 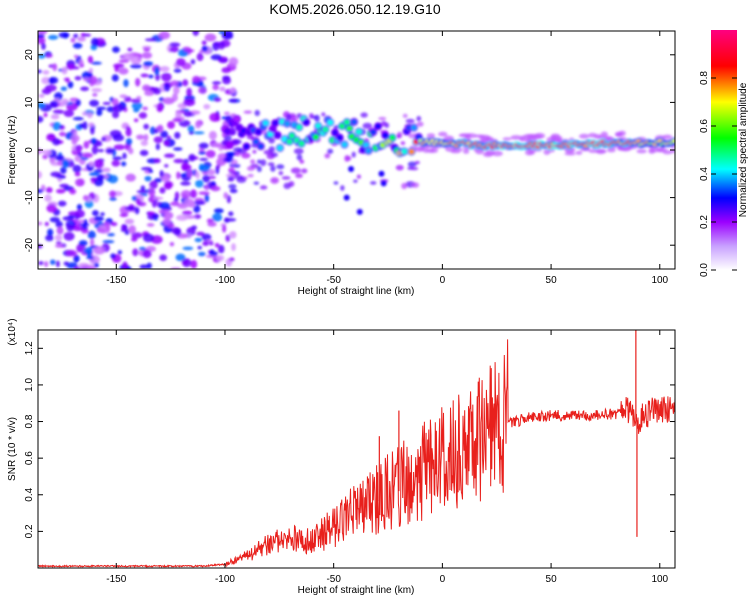 What do you see at coordinates (333, 579) in the screenshot?
I see `x-tick-label: -50` at bounding box center [333, 579].